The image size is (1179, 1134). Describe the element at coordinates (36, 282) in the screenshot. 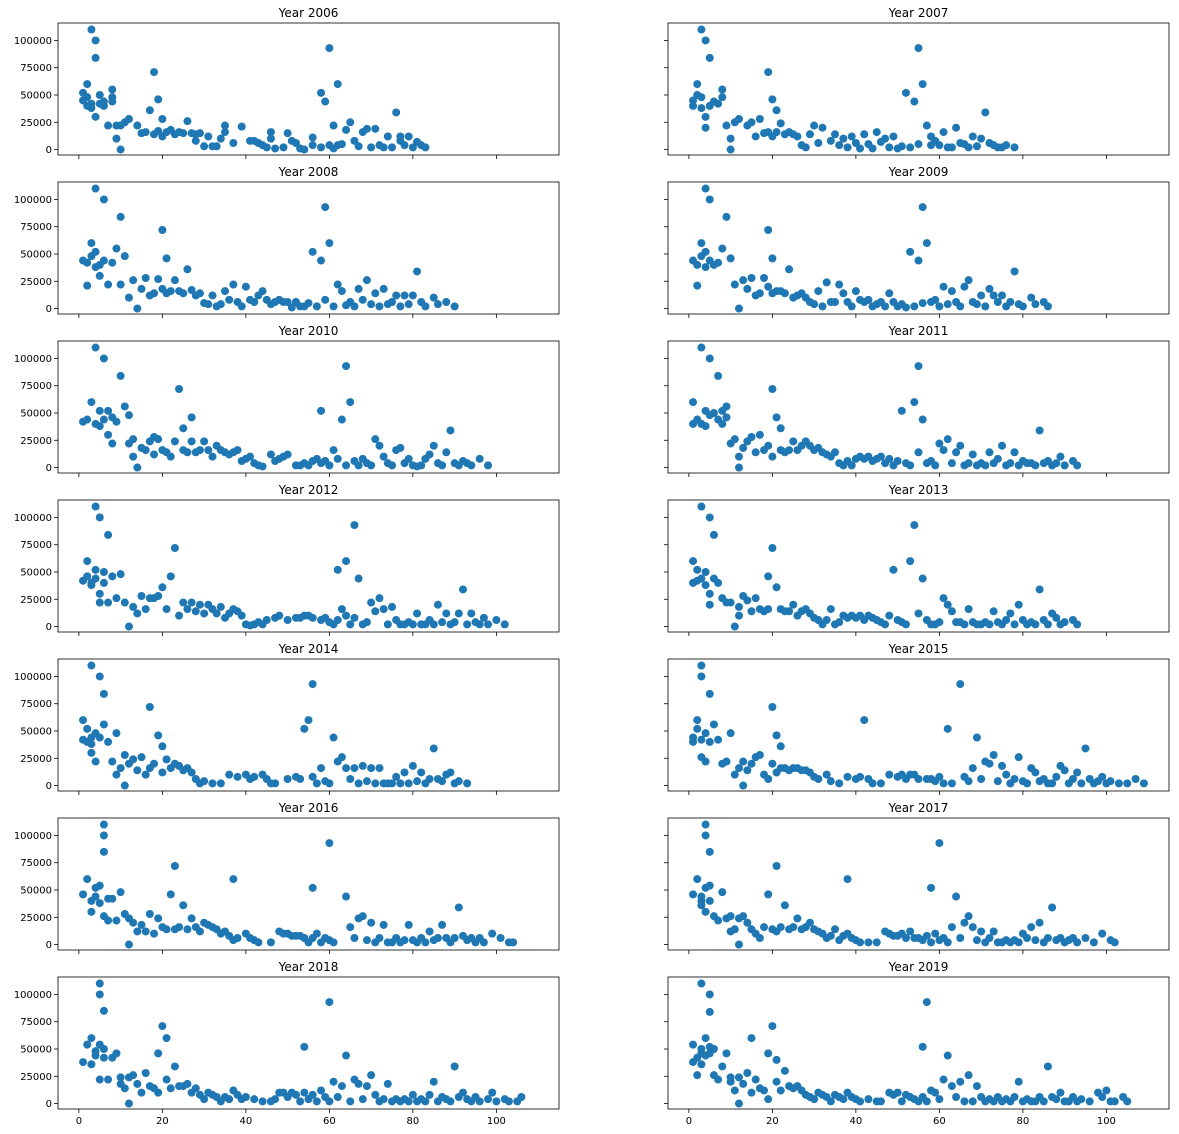

I see `y-tick-label: 25000` at that location.